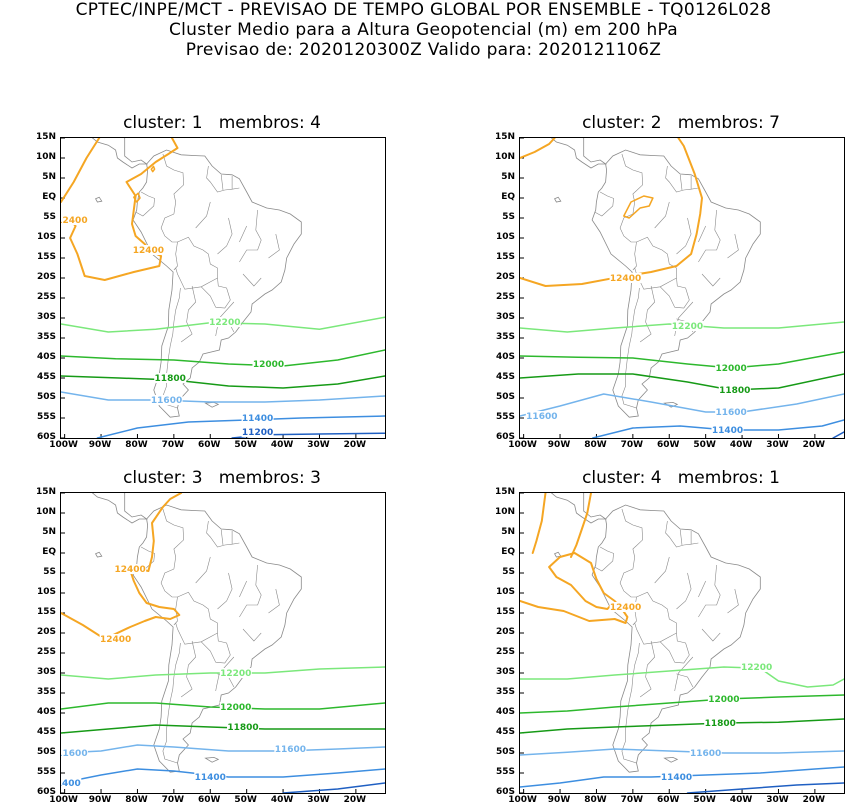 This screenshot has width=847, height=808. Describe the element at coordinates (681, 123) in the screenshot. I see `panel-title: cluster: 2 membros: 7` at that location.